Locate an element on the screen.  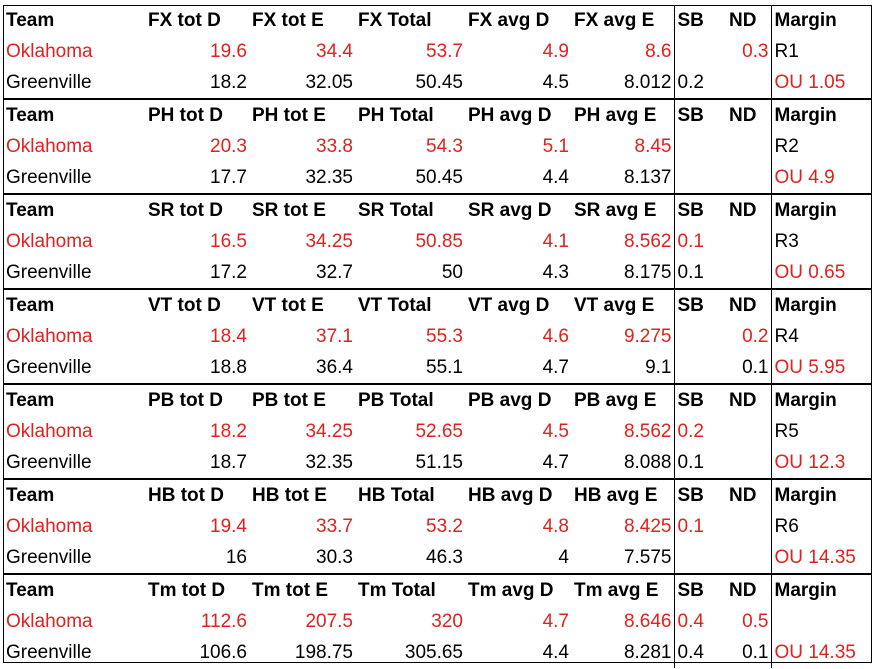
value-cell: 8.646 is located at coordinates (647, 621).